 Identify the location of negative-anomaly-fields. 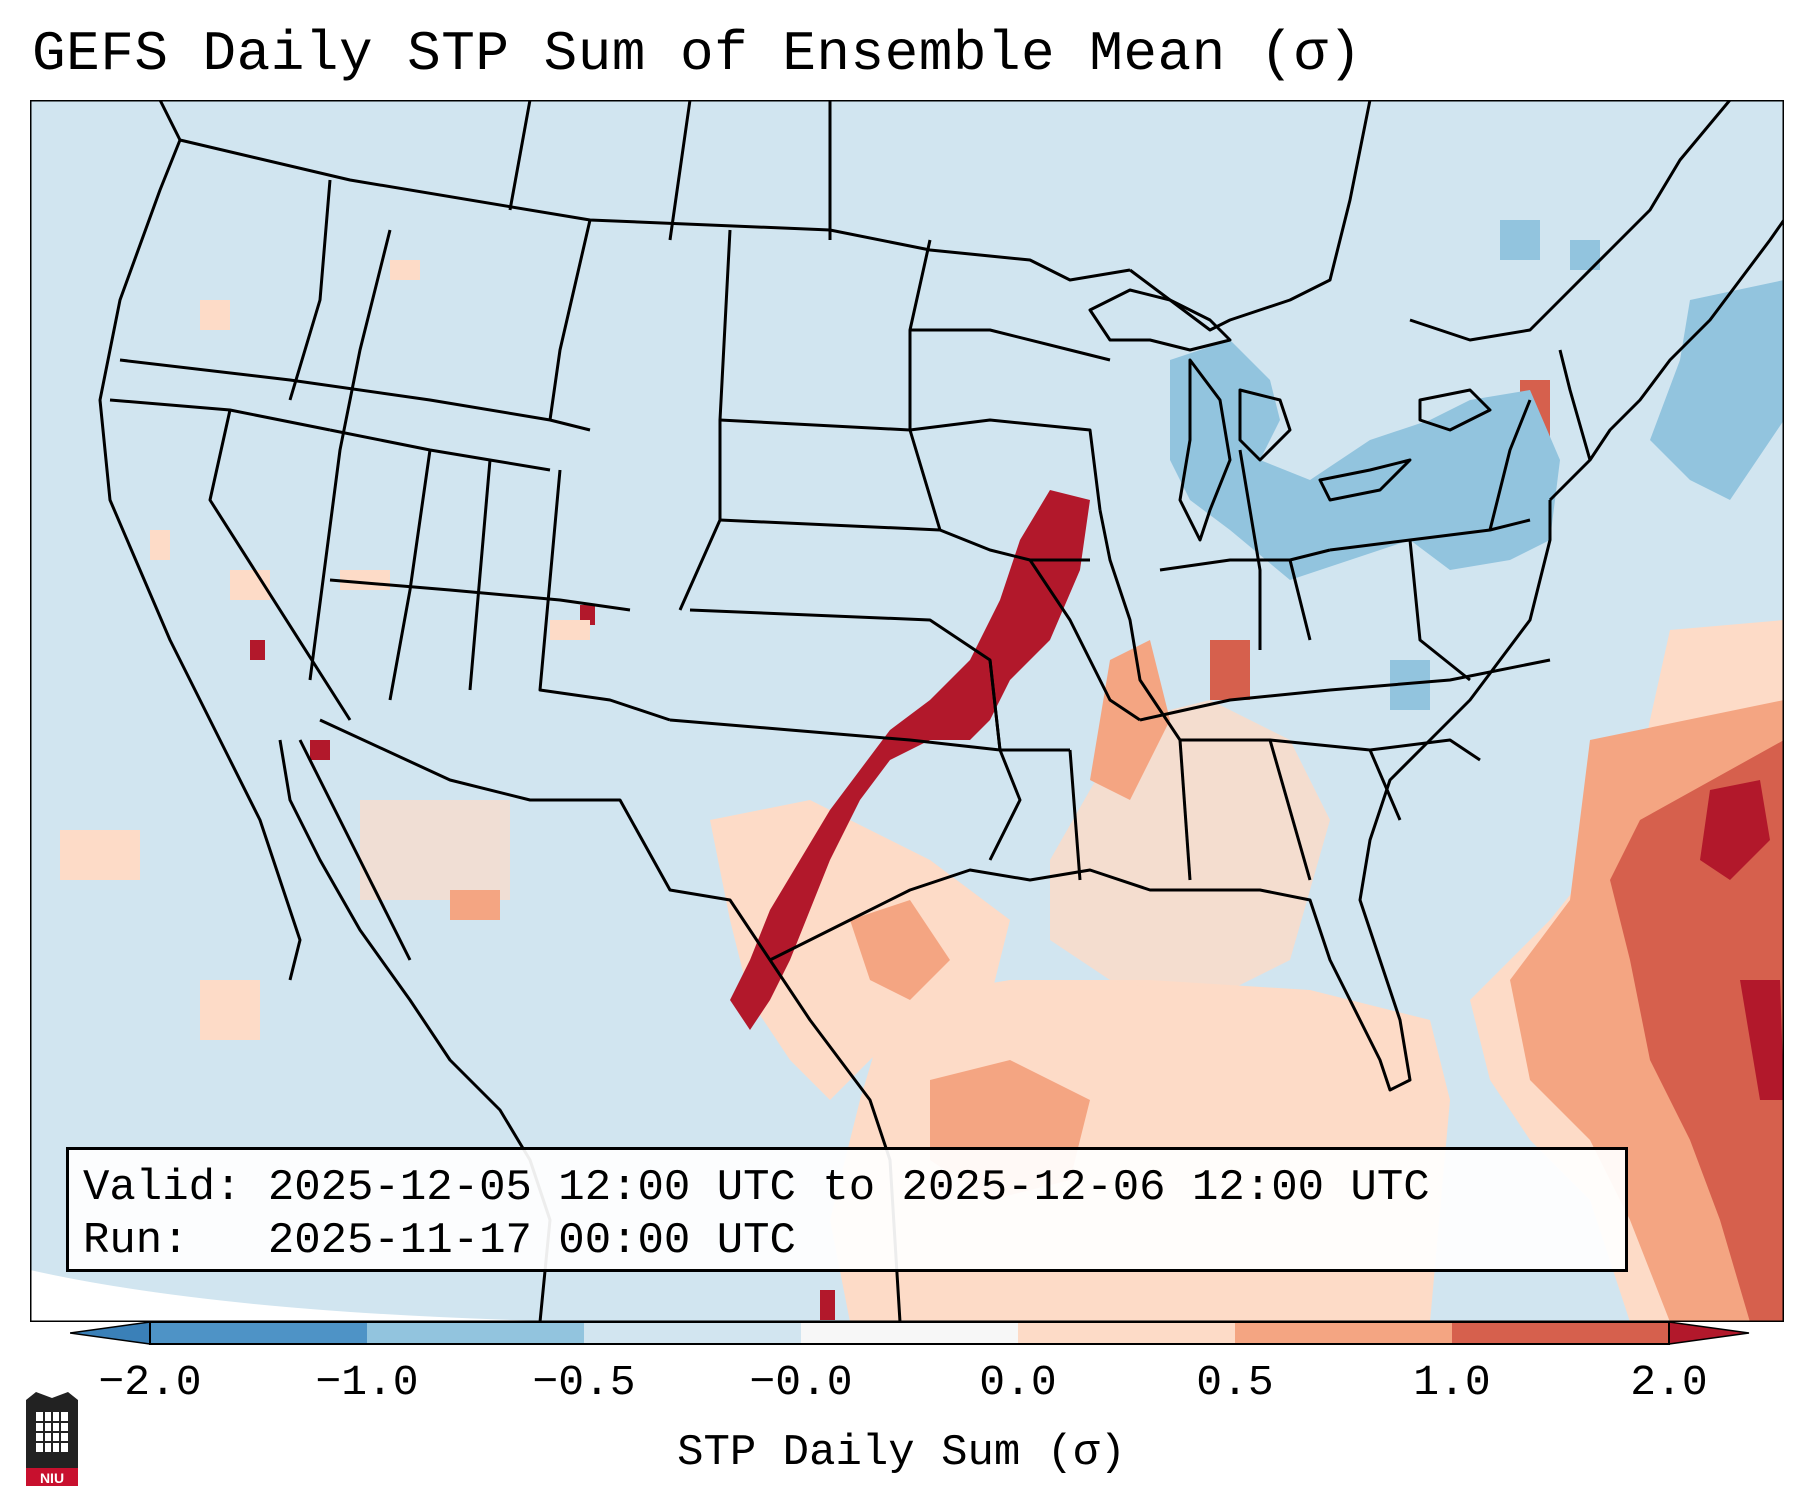
(1477, 465).